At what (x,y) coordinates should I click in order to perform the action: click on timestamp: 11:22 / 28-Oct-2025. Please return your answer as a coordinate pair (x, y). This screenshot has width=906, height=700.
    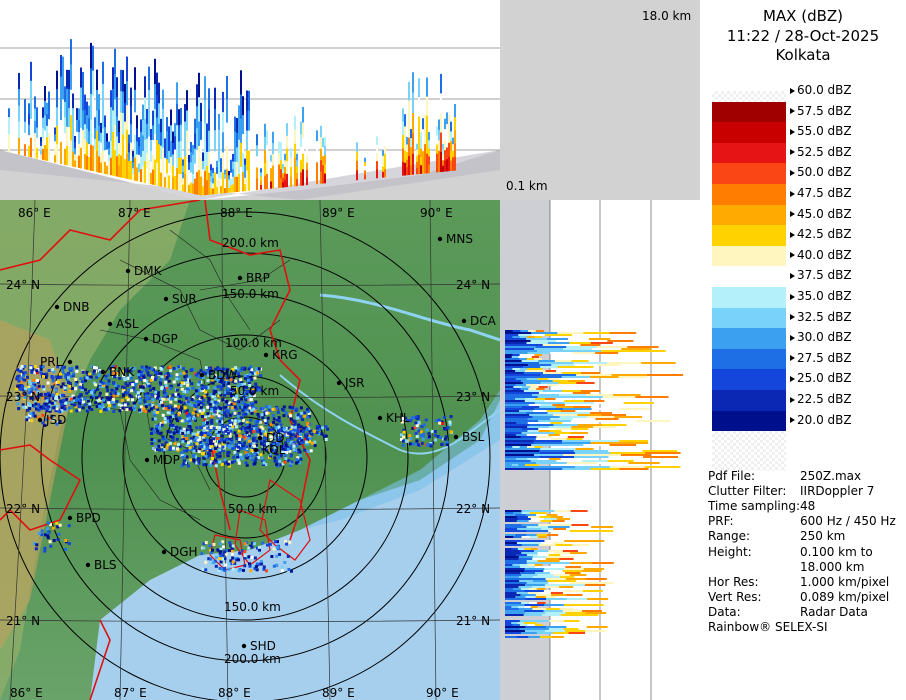
    Looking at the image, I should click on (803, 36).